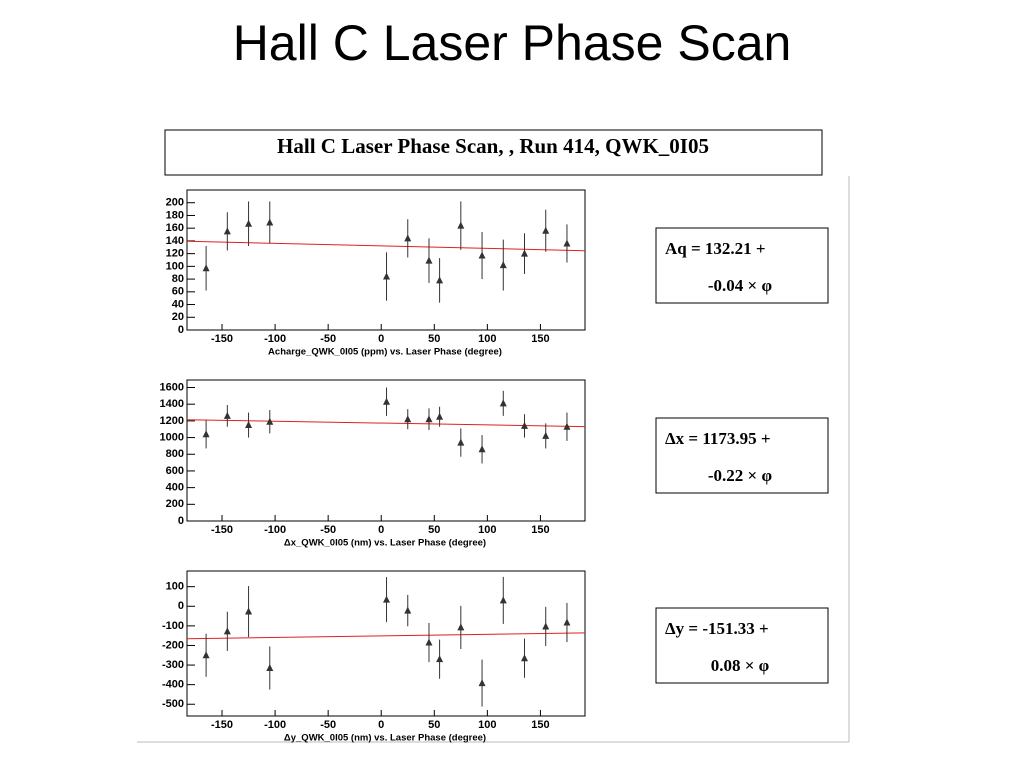  I want to click on y-tick-label: -400, so click(173, 685).